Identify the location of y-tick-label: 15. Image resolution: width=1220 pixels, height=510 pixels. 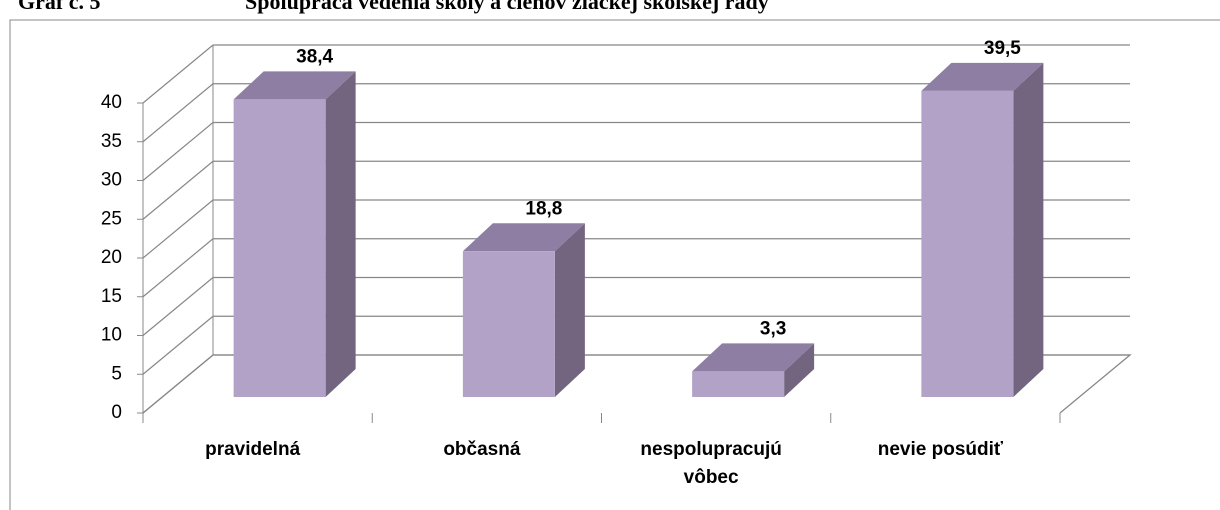
(111, 296).